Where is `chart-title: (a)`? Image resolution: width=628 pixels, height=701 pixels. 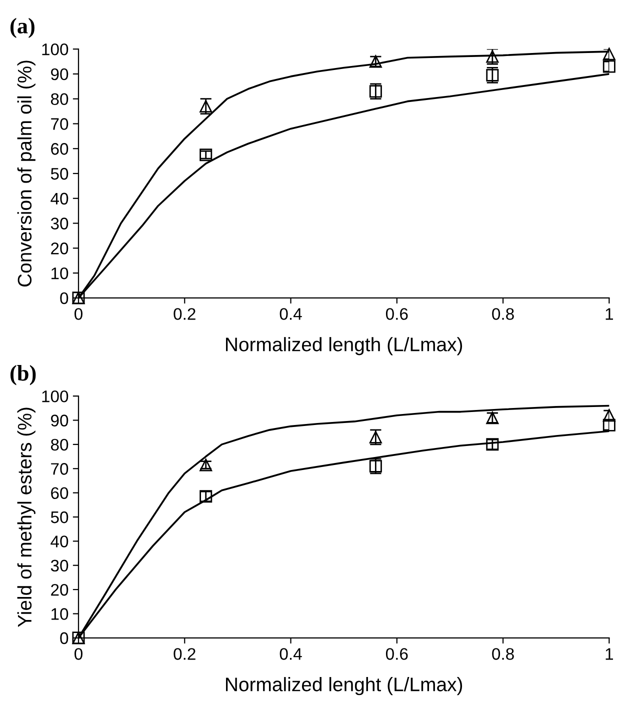 chart-title: (a) is located at coordinates (22, 28).